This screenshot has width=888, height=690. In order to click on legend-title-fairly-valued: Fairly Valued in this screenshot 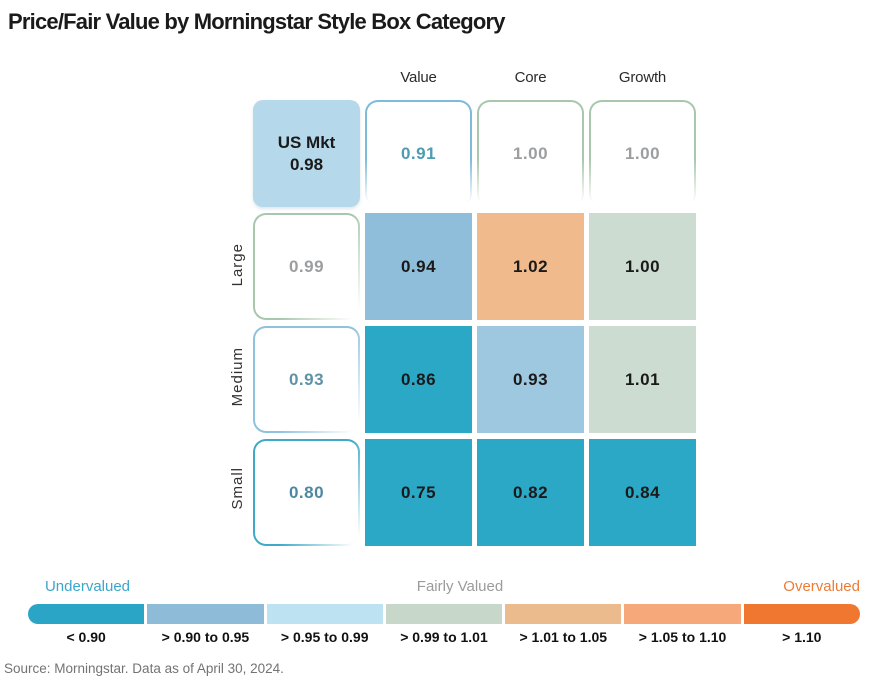, I will do `click(460, 586)`.